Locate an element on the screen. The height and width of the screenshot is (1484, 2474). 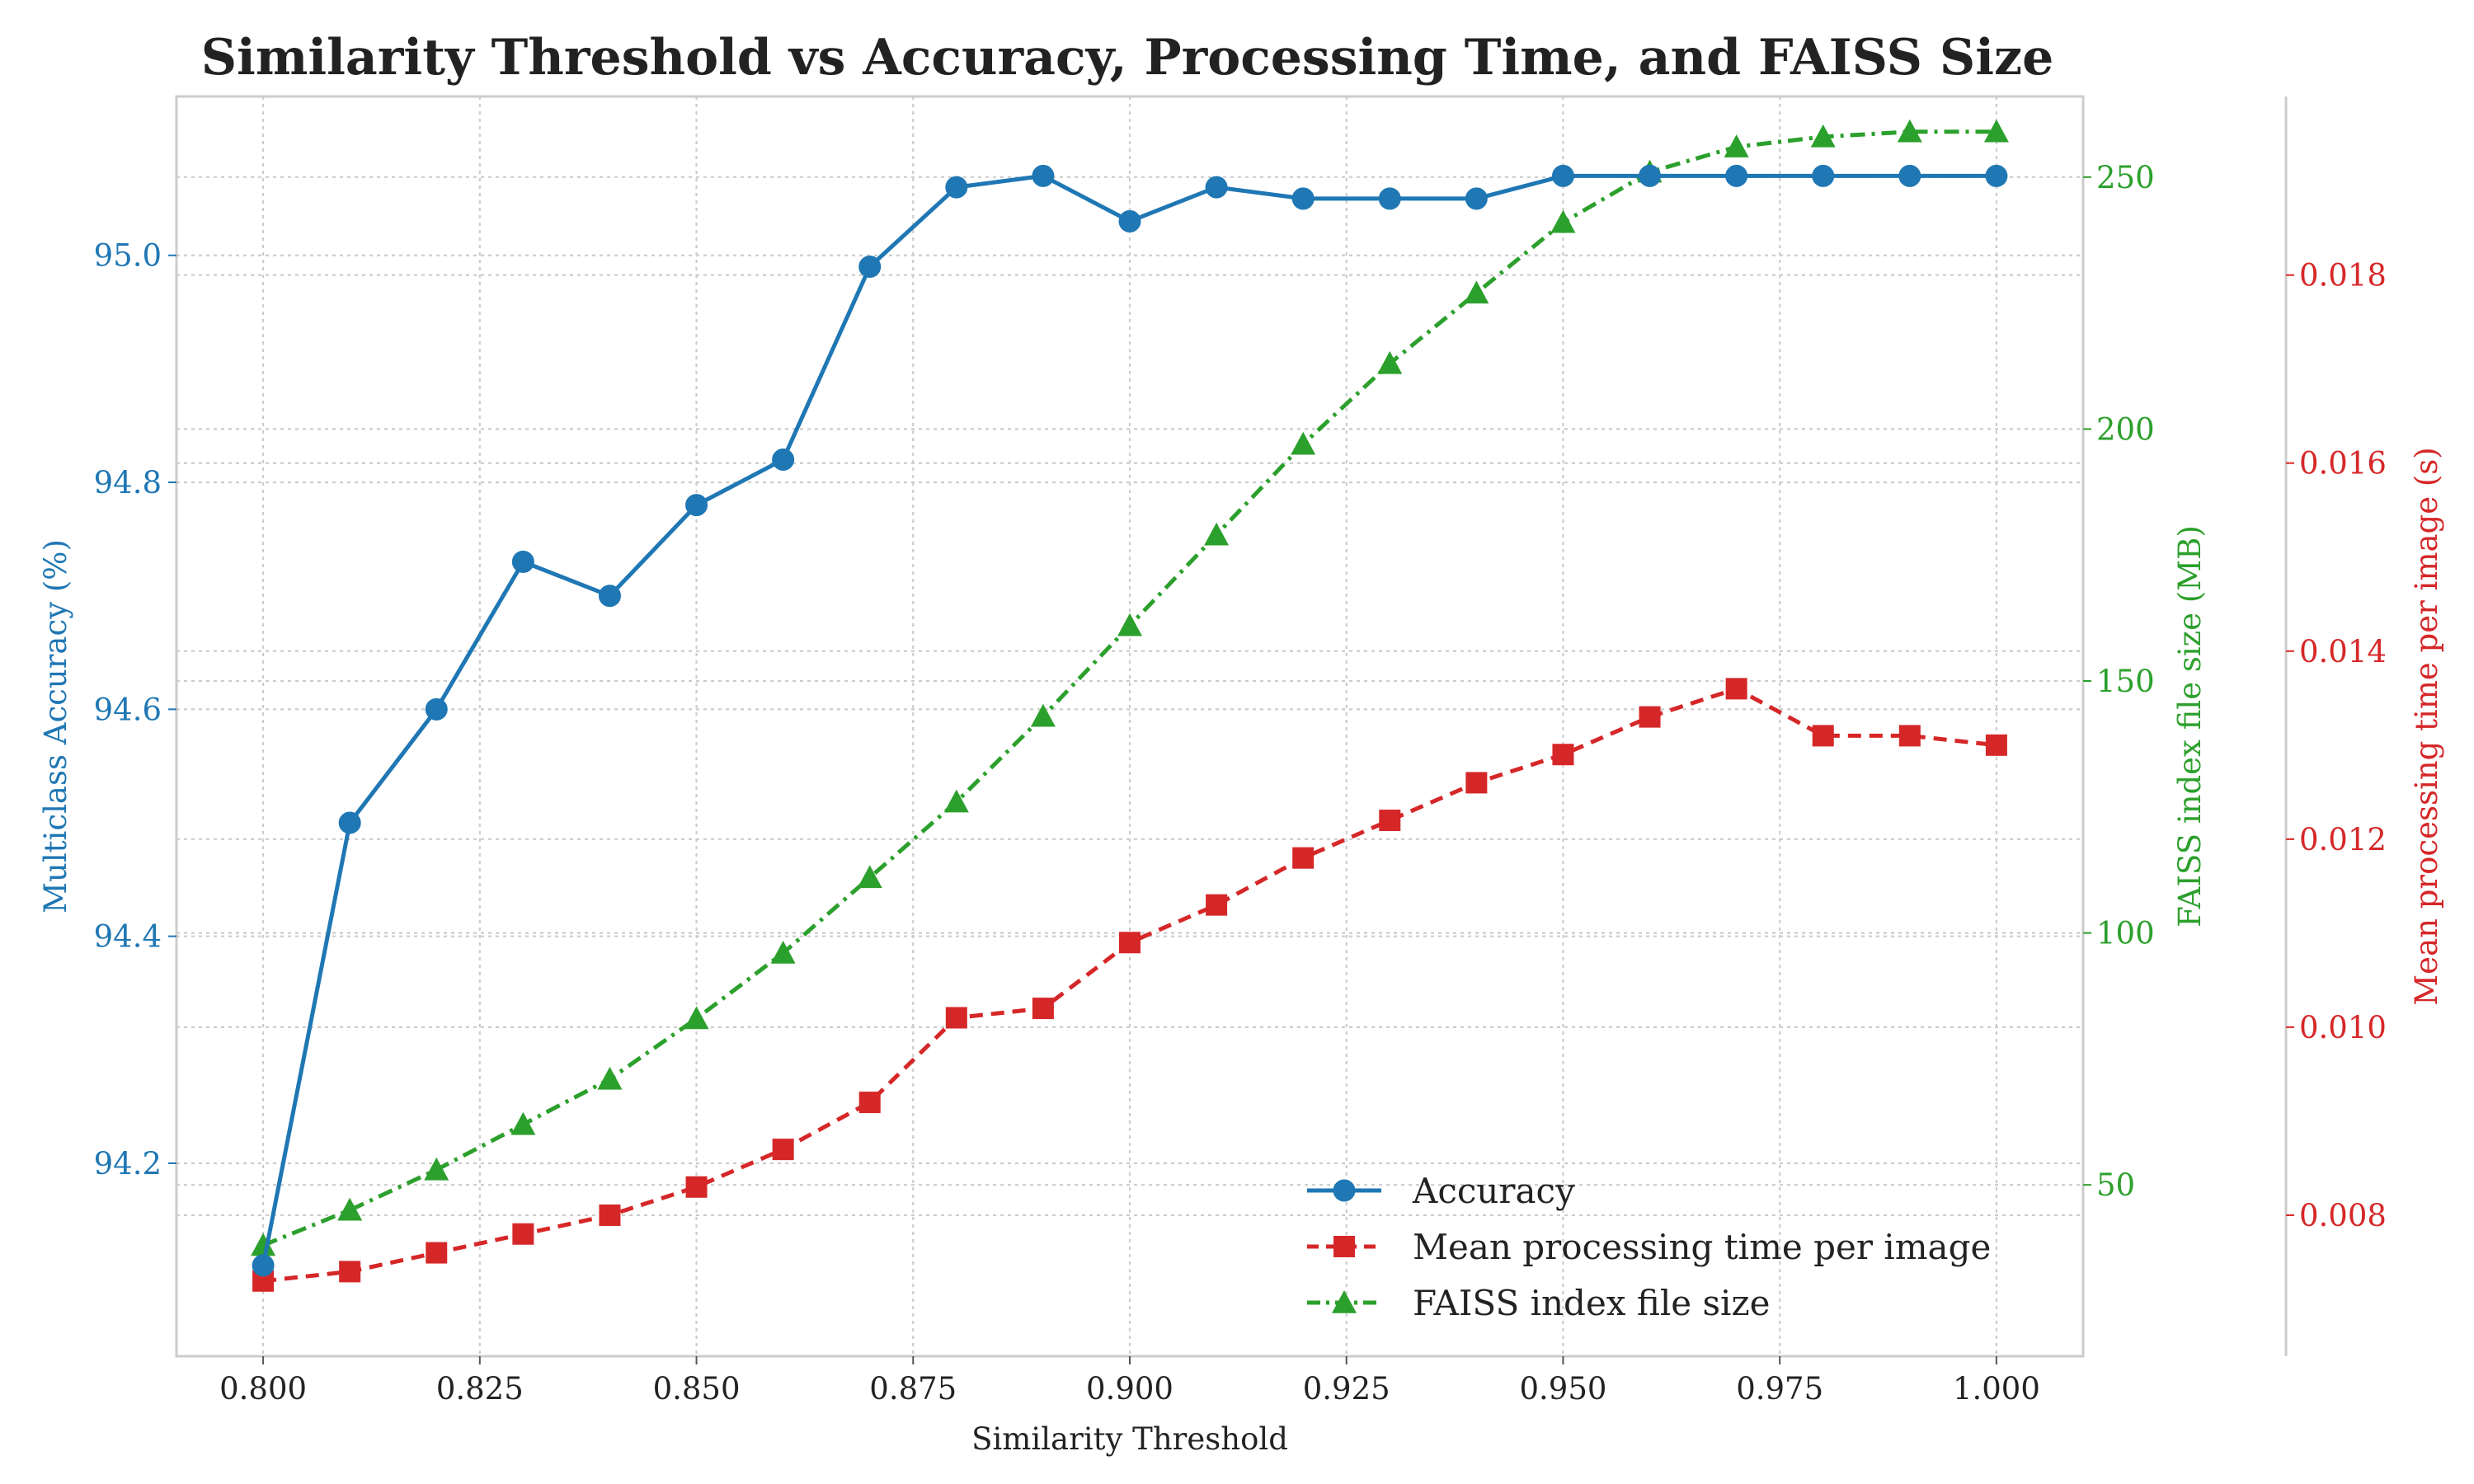
legend-item-accuracy: Accuracy is located at coordinates (1441, 1191).